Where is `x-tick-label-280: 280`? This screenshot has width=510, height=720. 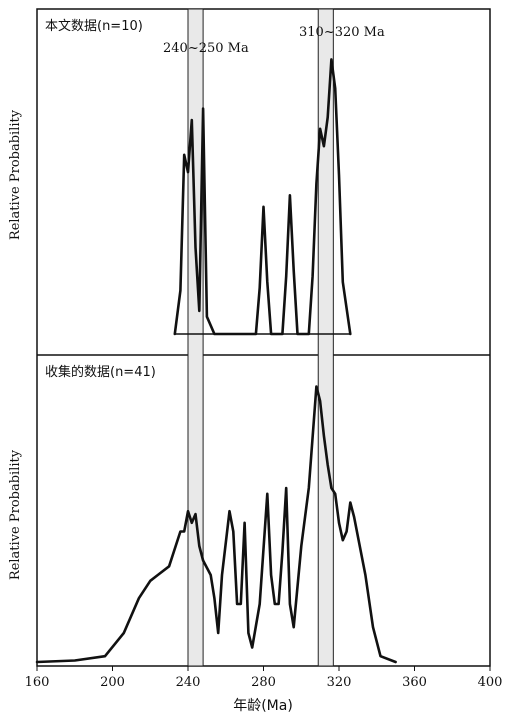 x-tick-label-280: 280 is located at coordinates (263, 682).